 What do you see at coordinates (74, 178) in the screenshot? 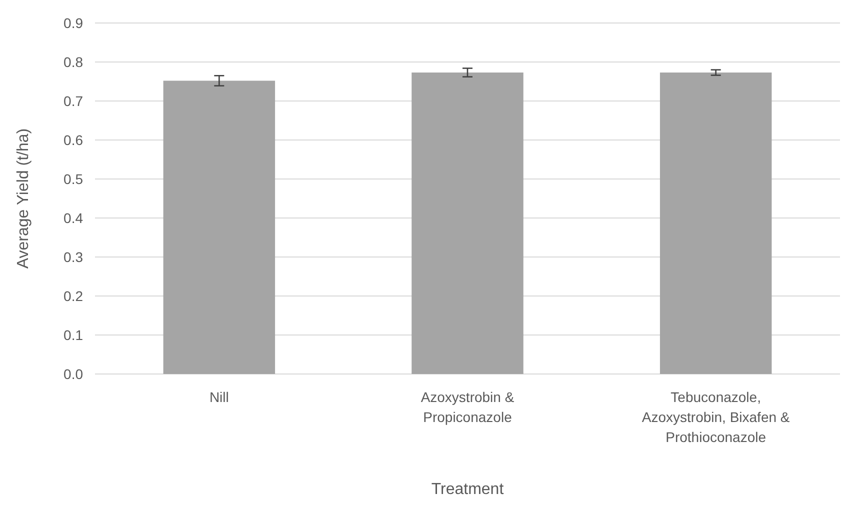
I see `y-tick-label: 0.5` at bounding box center [74, 178].